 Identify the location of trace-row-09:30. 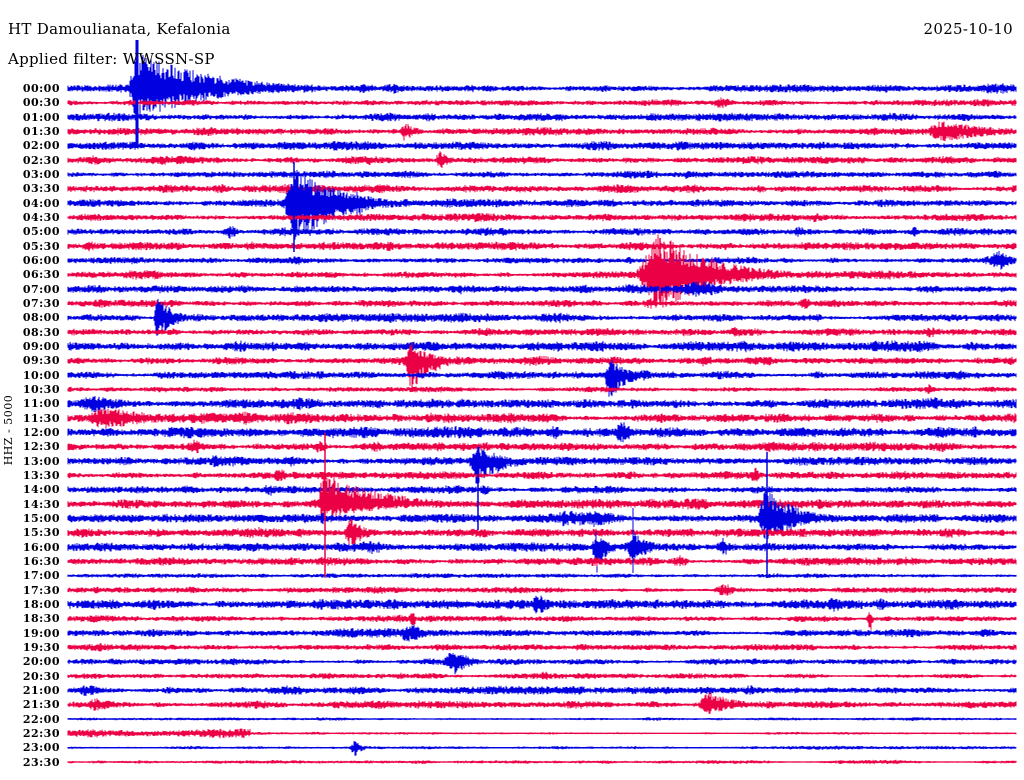
(542, 366).